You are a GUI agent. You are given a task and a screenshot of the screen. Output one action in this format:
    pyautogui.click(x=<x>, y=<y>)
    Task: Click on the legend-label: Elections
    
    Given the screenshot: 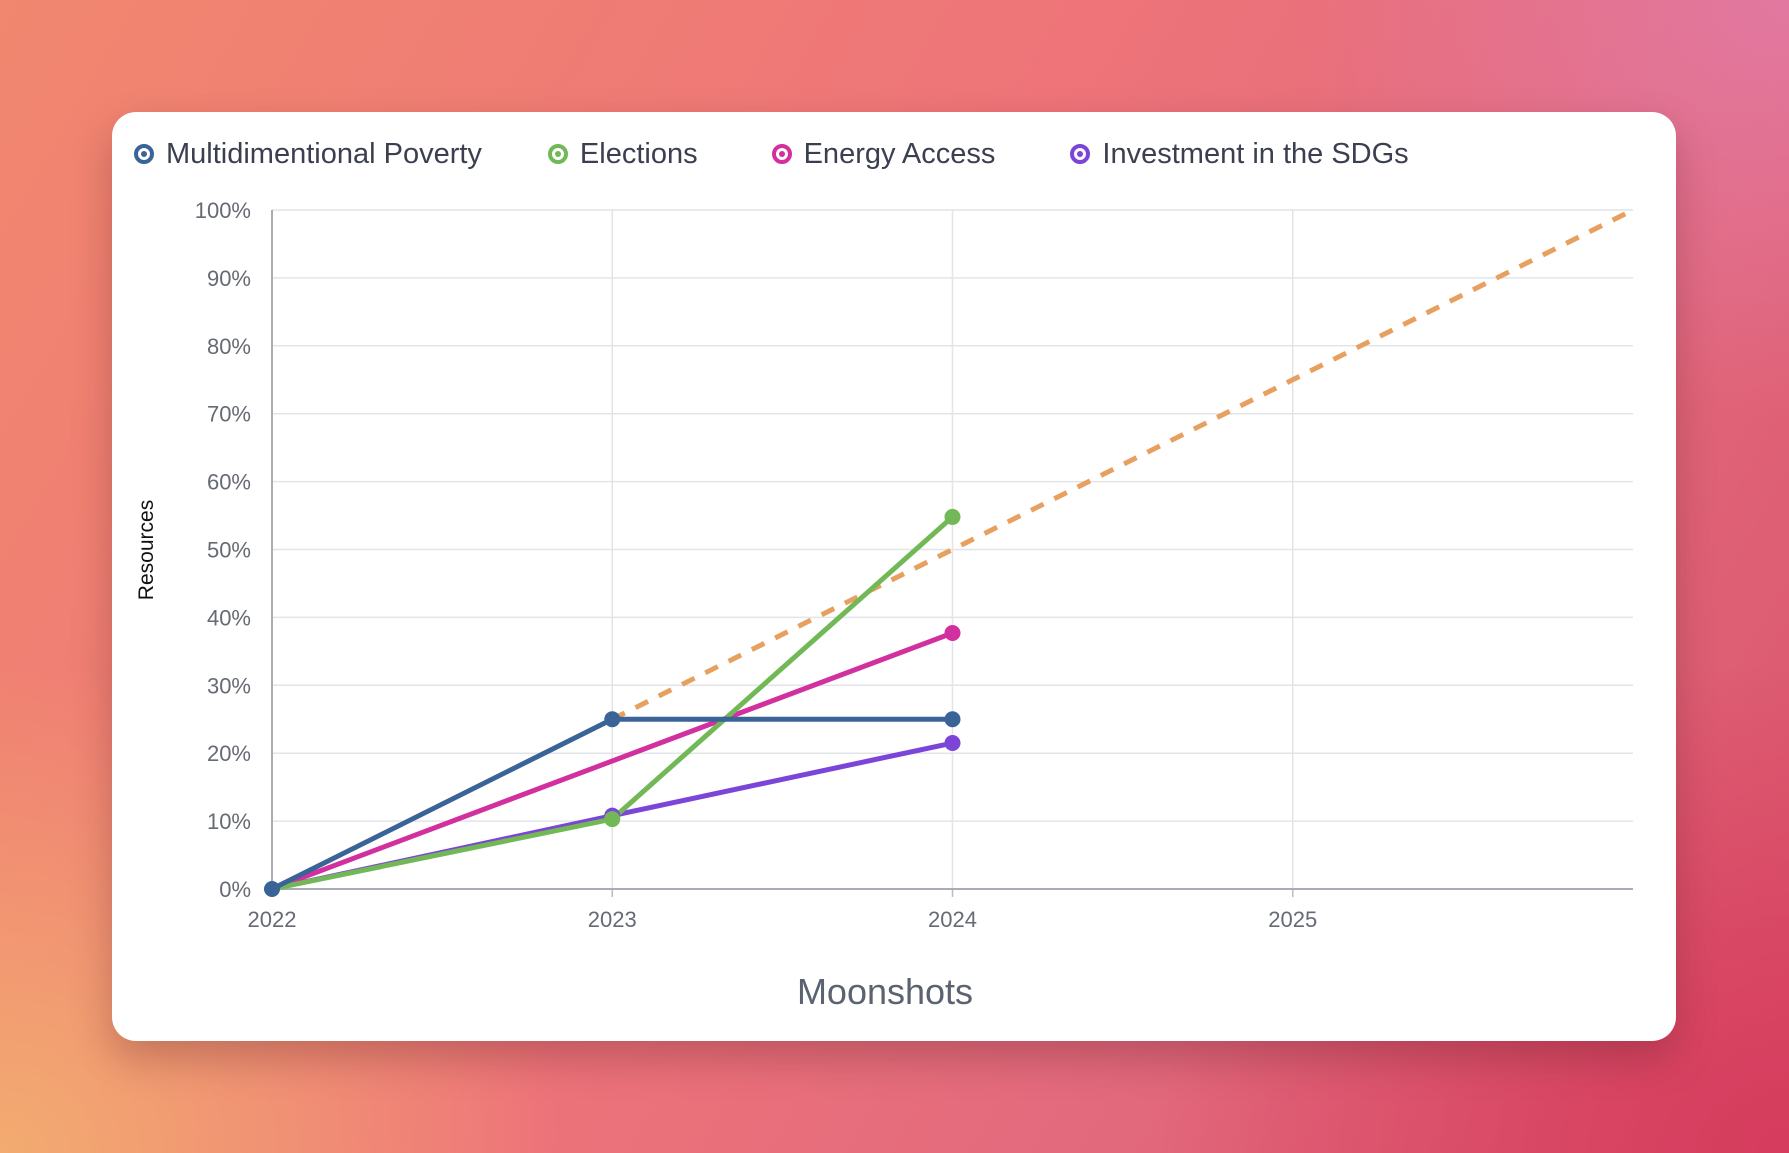 What is the action you would take?
    pyautogui.click(x=638, y=153)
    